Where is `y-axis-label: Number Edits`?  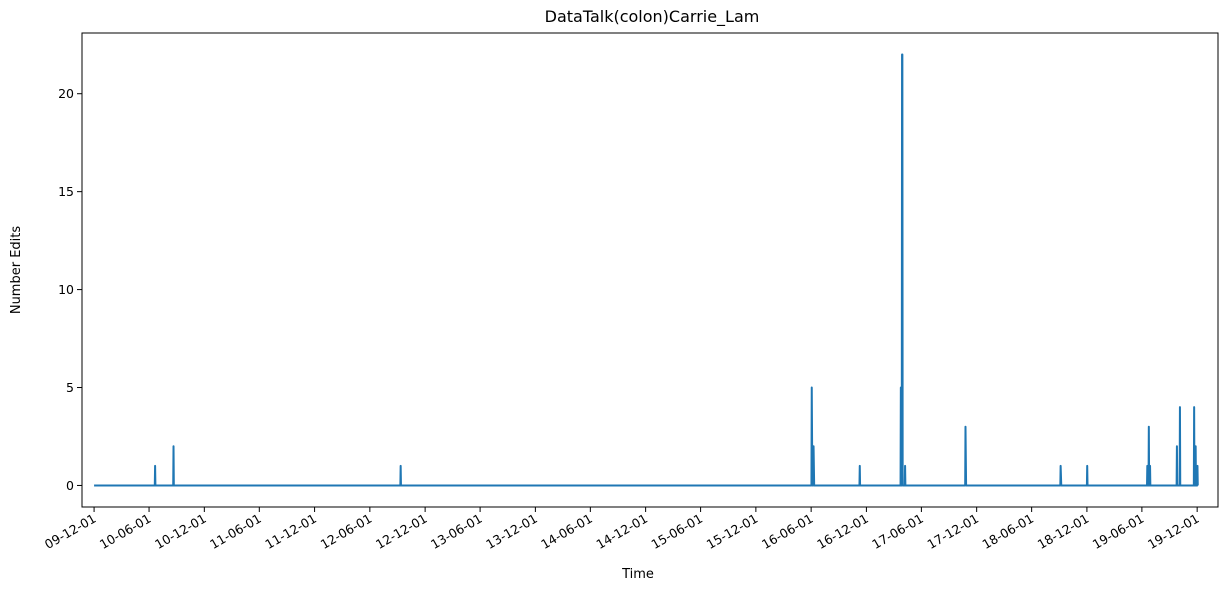
y-axis-label: Number Edits is located at coordinates (16, 270).